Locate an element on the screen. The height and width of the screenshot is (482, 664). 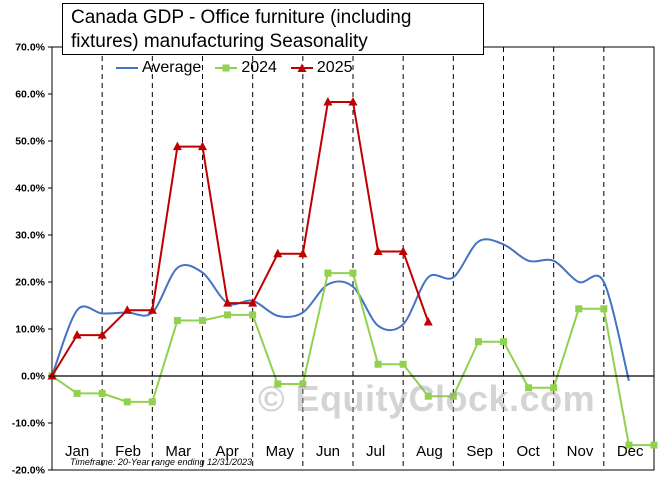
y-tick-label: 40.0% is located at coordinates (30, 189).